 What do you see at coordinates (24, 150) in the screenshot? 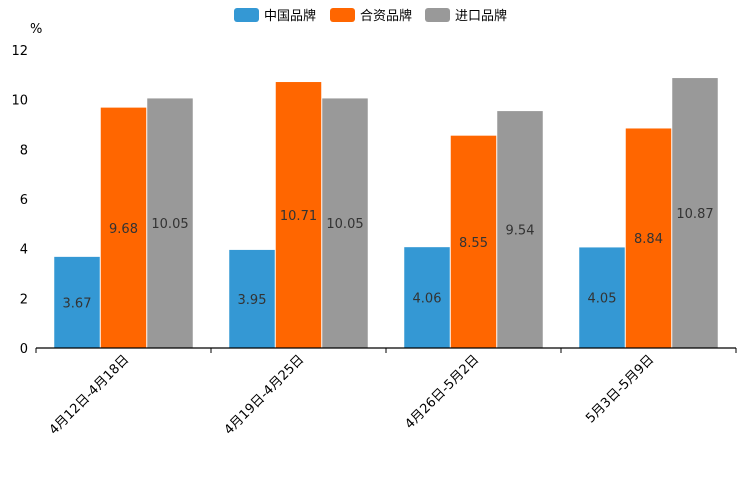
I see `y-tick-label: 8` at bounding box center [24, 150].